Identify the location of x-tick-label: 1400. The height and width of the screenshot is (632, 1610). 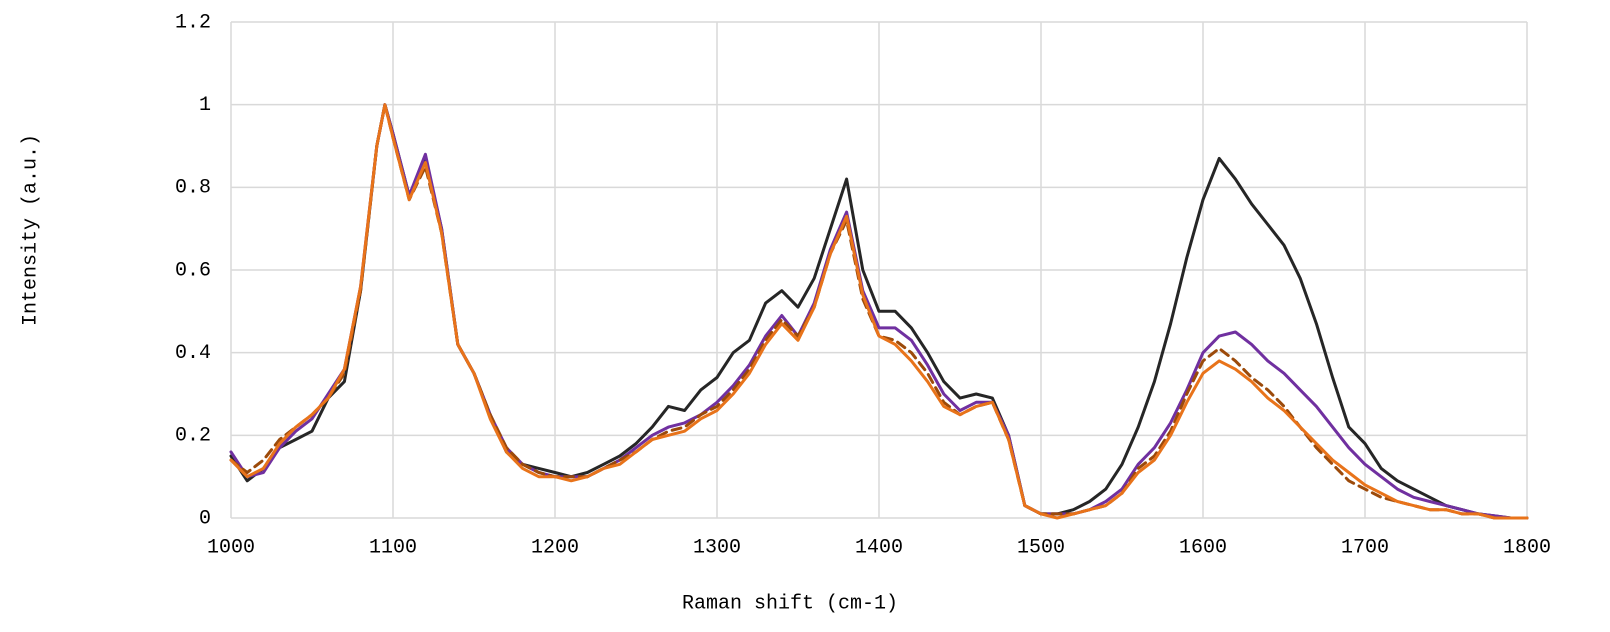
(879, 547).